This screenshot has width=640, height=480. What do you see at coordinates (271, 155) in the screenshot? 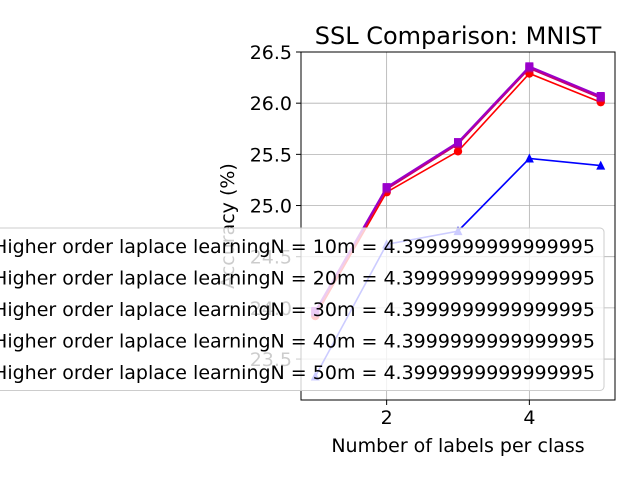
I see `y-tick-label: 25.5` at bounding box center [271, 155].